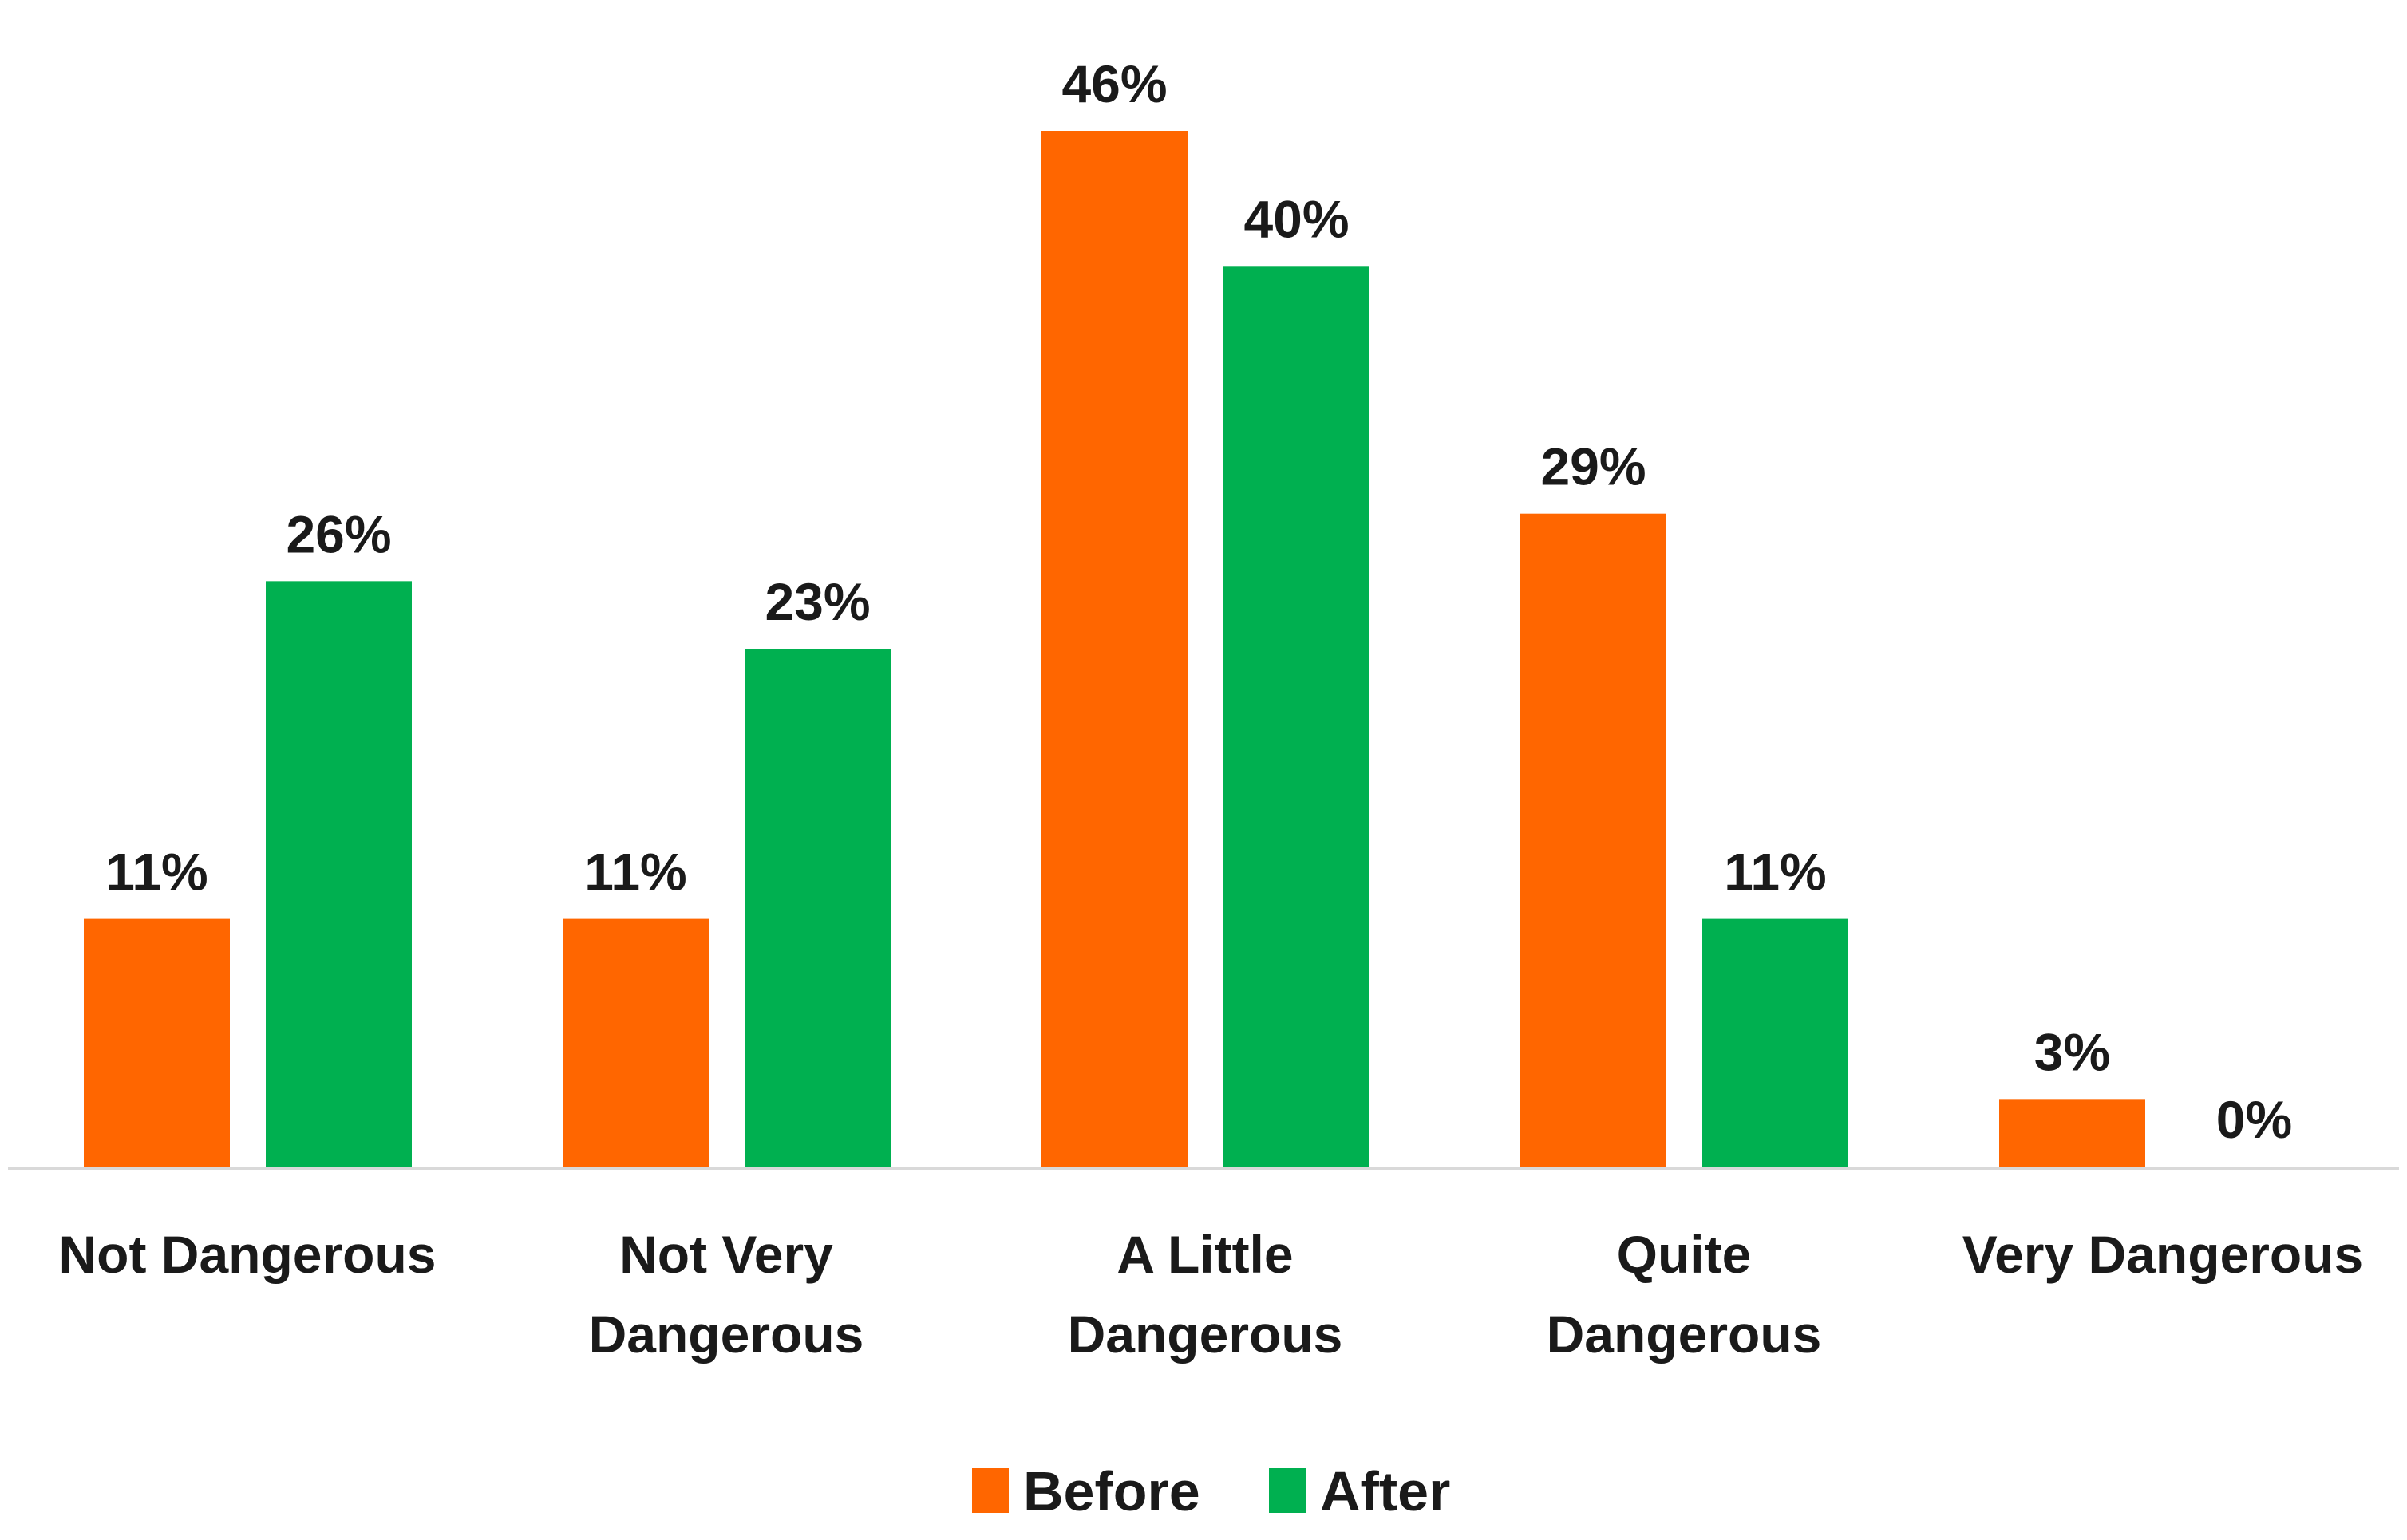 The image size is (2407, 1540). I want to click on data-label-before-4: 3%, so click(2072, 1051).